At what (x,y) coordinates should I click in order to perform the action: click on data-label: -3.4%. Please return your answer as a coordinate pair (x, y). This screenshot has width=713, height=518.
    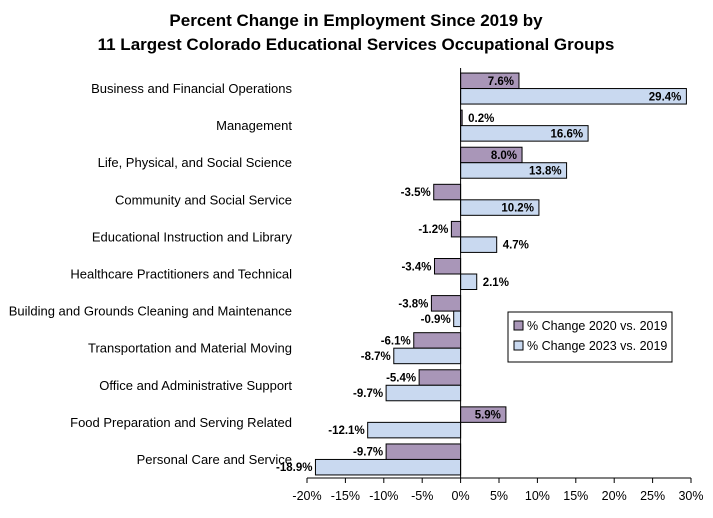
    Looking at the image, I should click on (416, 267).